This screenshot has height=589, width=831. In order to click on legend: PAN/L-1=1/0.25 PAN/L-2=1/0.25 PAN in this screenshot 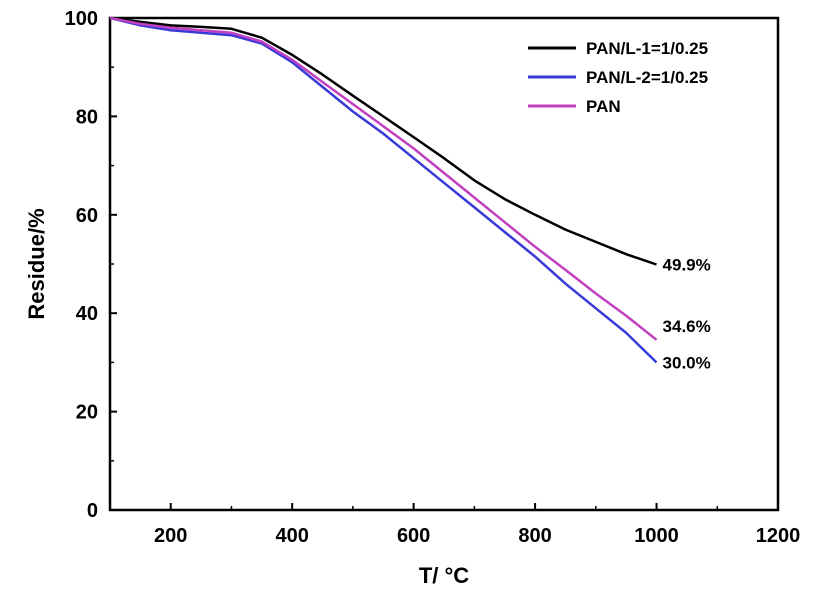, I will do `click(618, 77)`.